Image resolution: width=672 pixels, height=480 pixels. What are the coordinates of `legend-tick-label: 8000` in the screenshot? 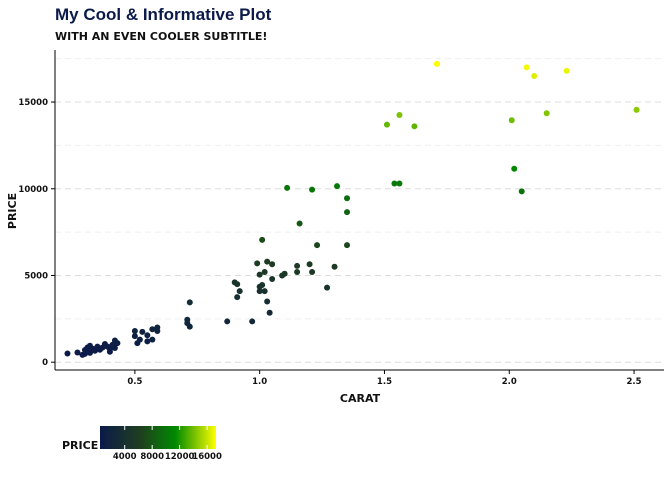 It's located at (152, 457).